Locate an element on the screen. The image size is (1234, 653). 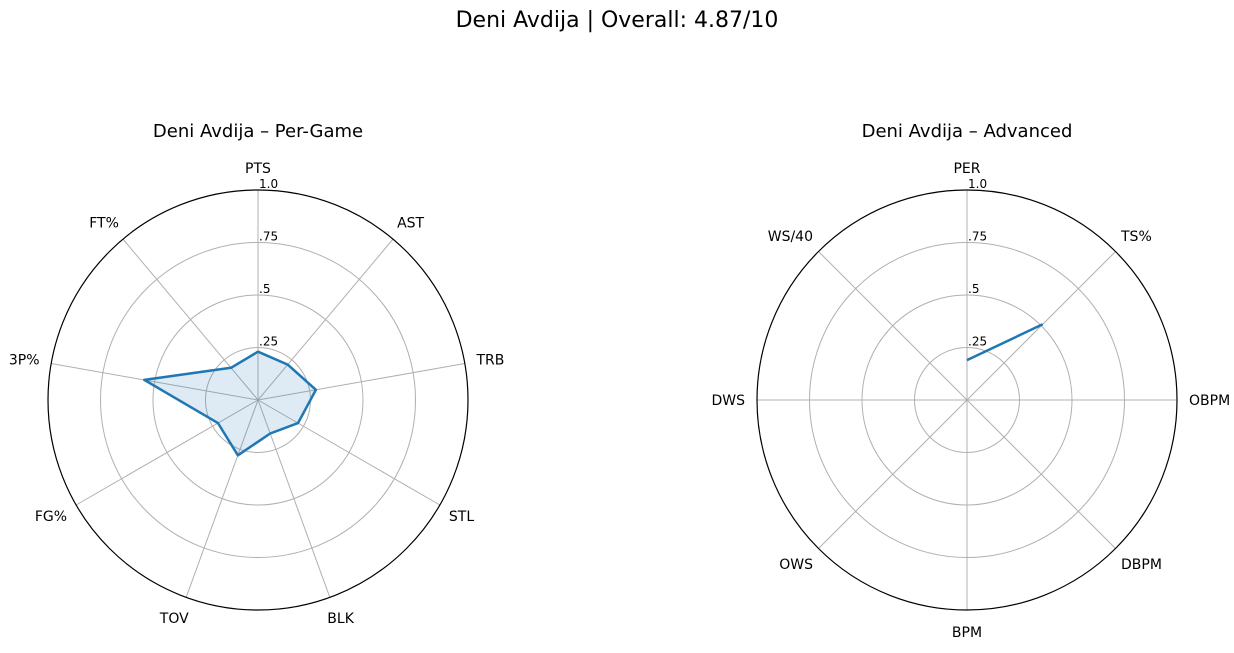
axis-label-ft-pct: FT% is located at coordinates (104, 223).